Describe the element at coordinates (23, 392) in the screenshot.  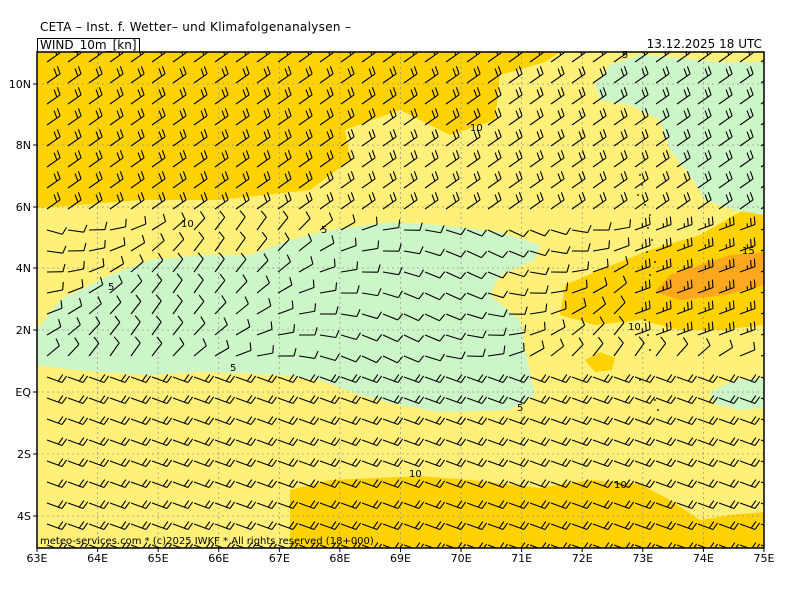
I see `lat-tick-label: EQ` at that location.